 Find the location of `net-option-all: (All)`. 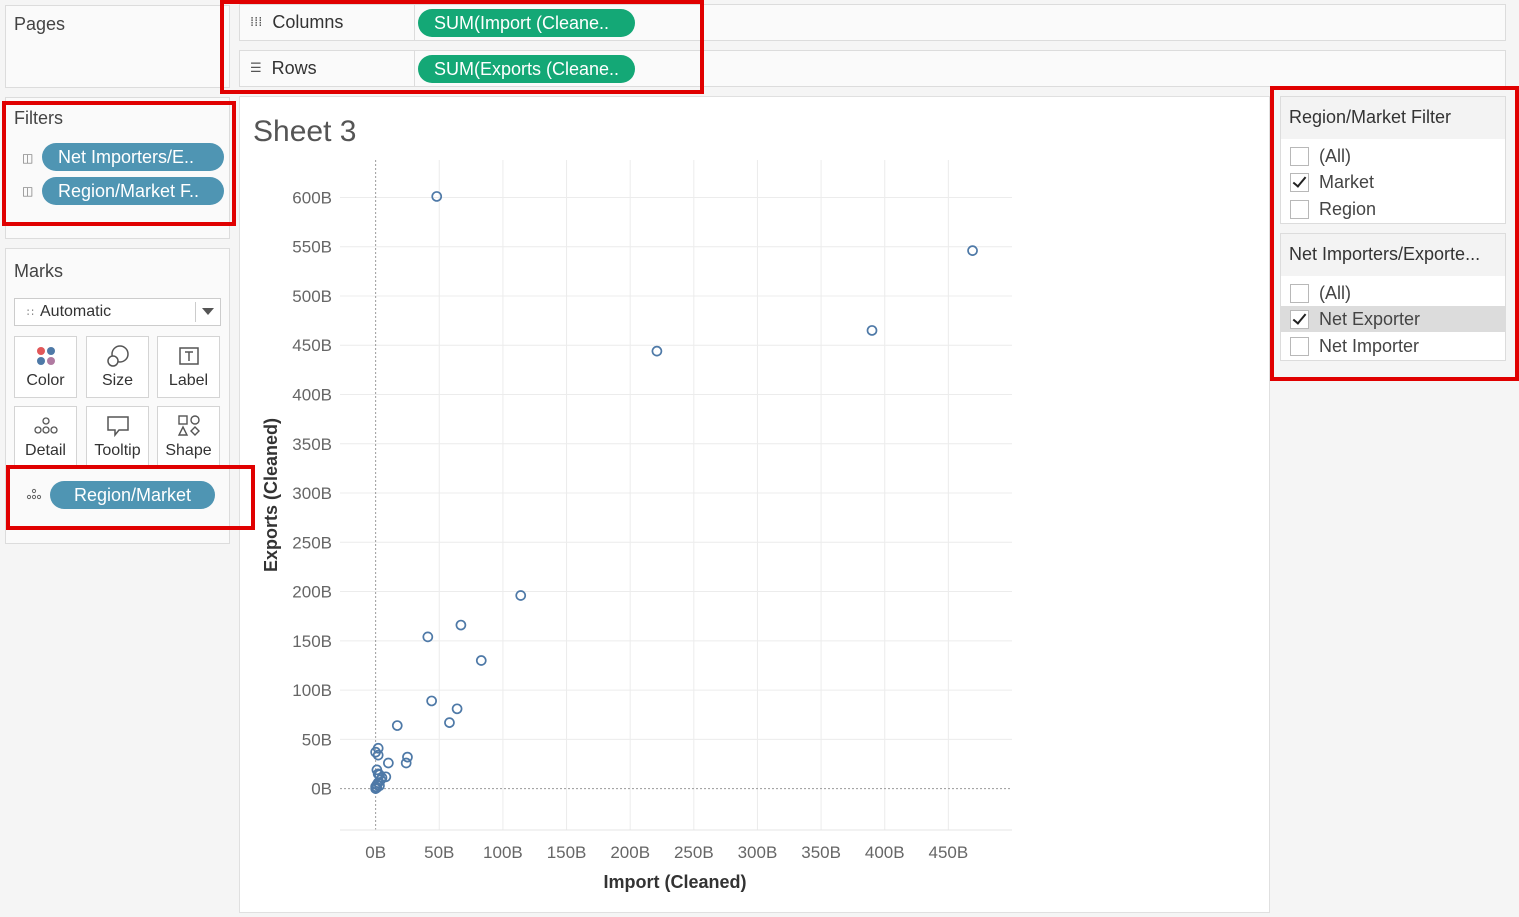

net-option-all: (All) is located at coordinates (1393, 293).